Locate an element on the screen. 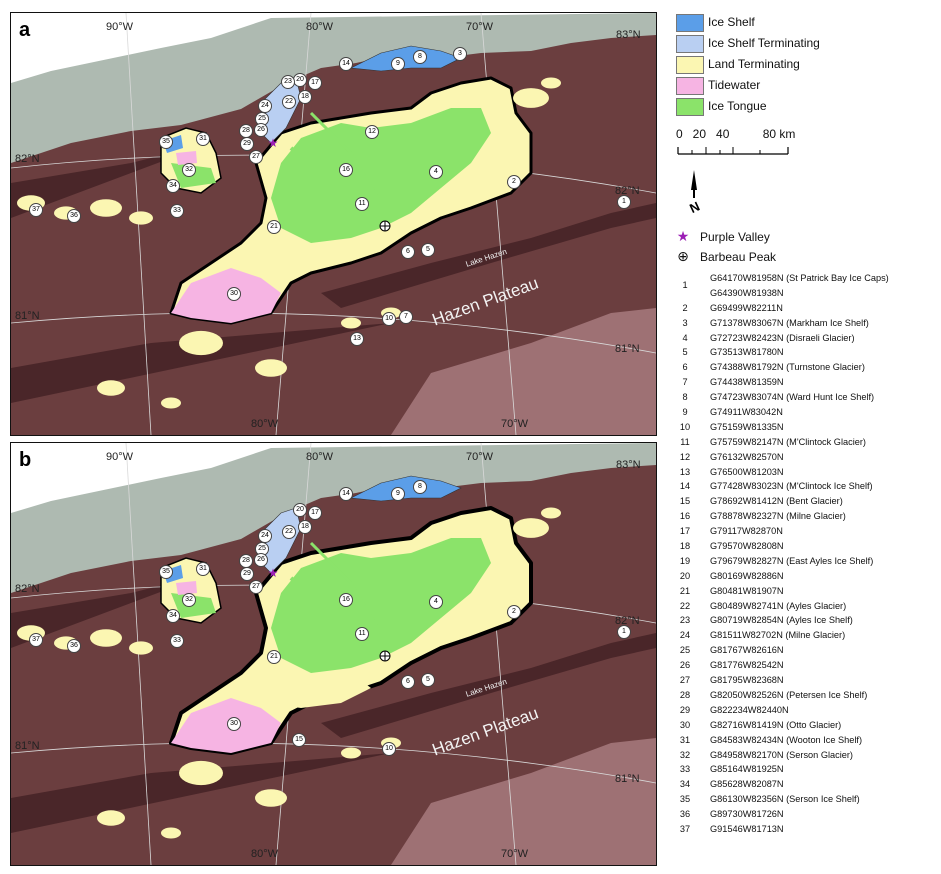 This screenshot has width=941, height=874. legend-item-land-terminating: Land Terminating is located at coordinates (806, 64).